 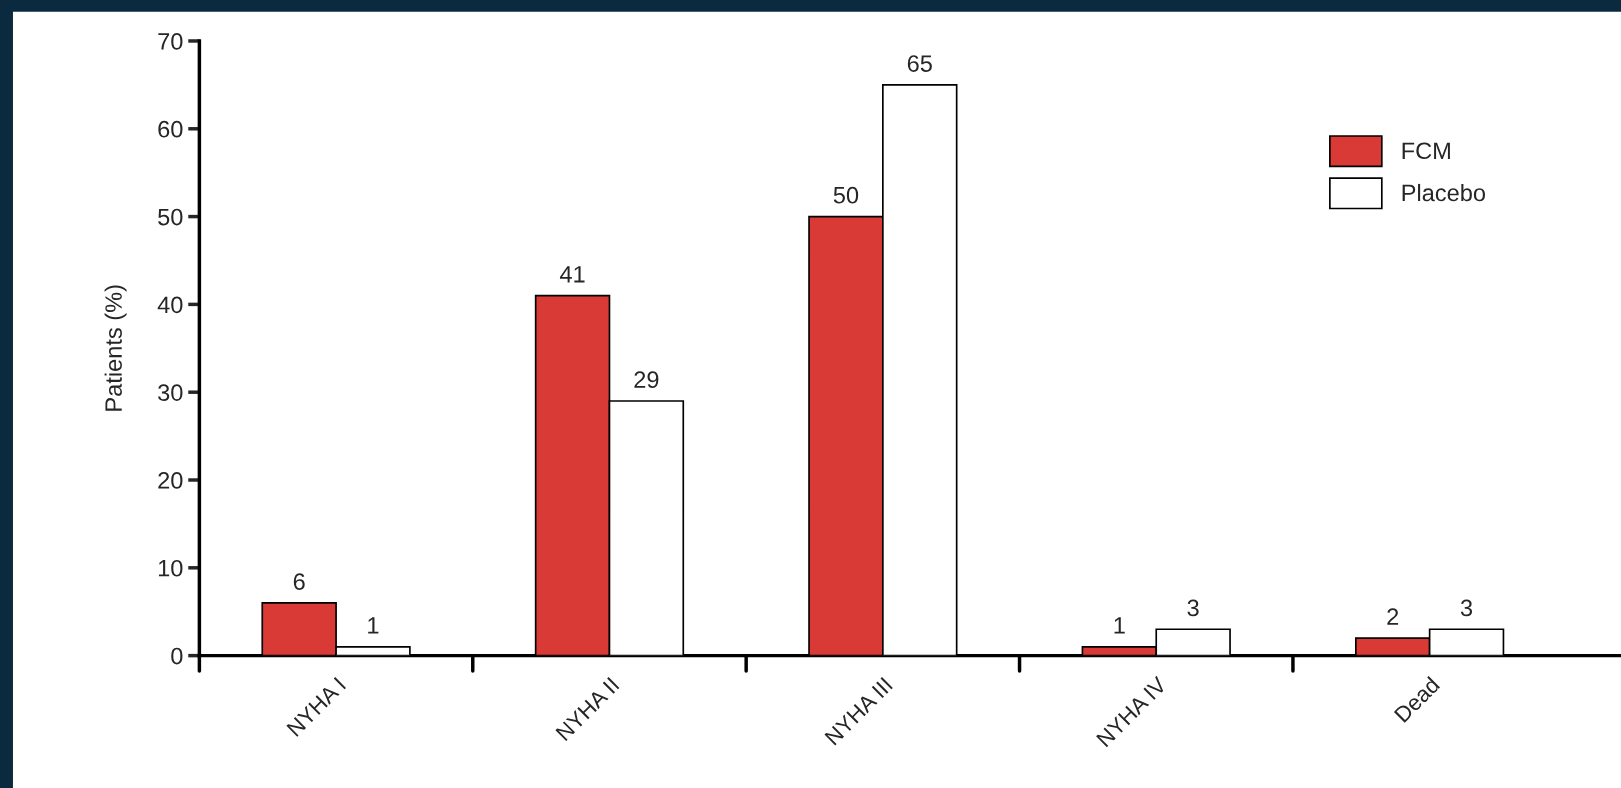 I want to click on data-label: 50, so click(x=846, y=195).